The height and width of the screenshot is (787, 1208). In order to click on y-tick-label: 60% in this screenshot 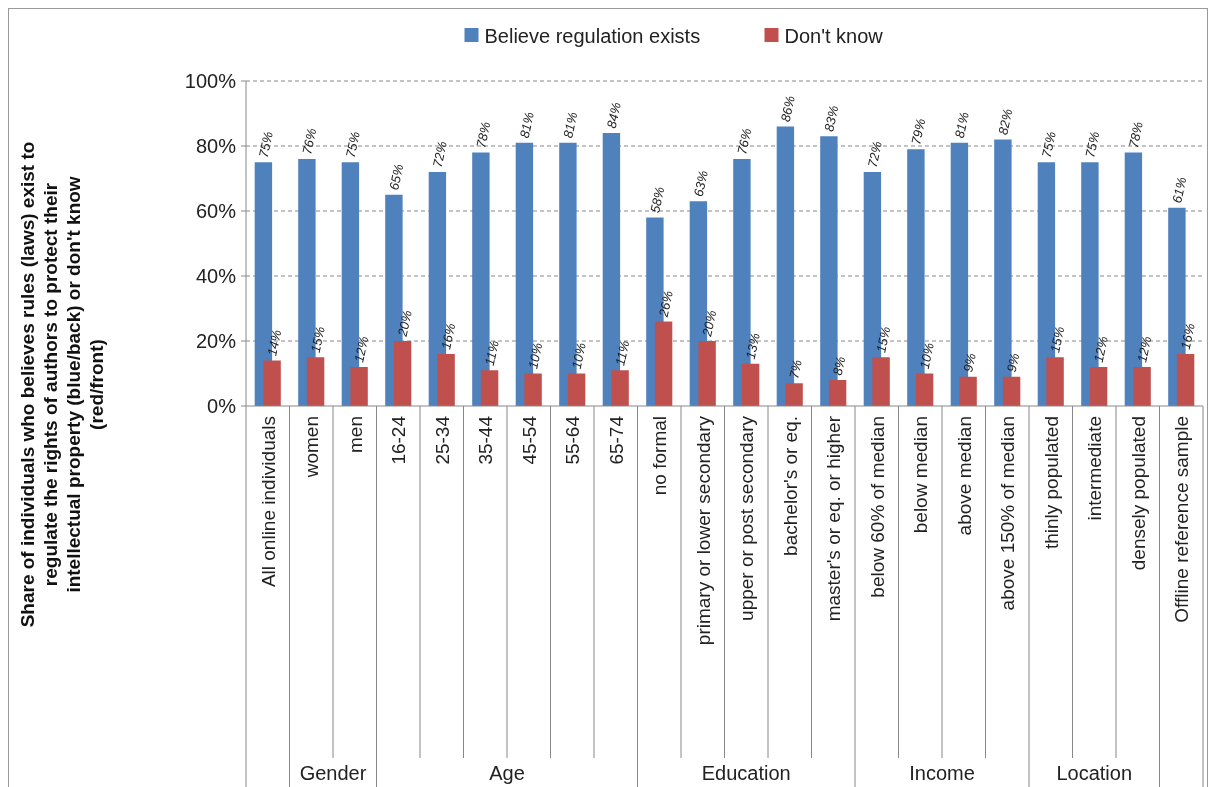, I will do `click(216, 211)`.